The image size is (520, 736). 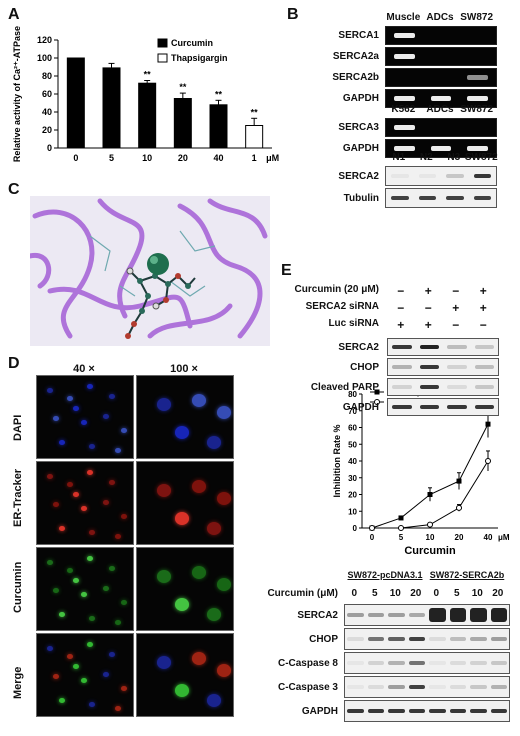 What do you see at coordinates (111, 158) in the screenshot?
I see `x-tick-label: 5` at bounding box center [111, 158].